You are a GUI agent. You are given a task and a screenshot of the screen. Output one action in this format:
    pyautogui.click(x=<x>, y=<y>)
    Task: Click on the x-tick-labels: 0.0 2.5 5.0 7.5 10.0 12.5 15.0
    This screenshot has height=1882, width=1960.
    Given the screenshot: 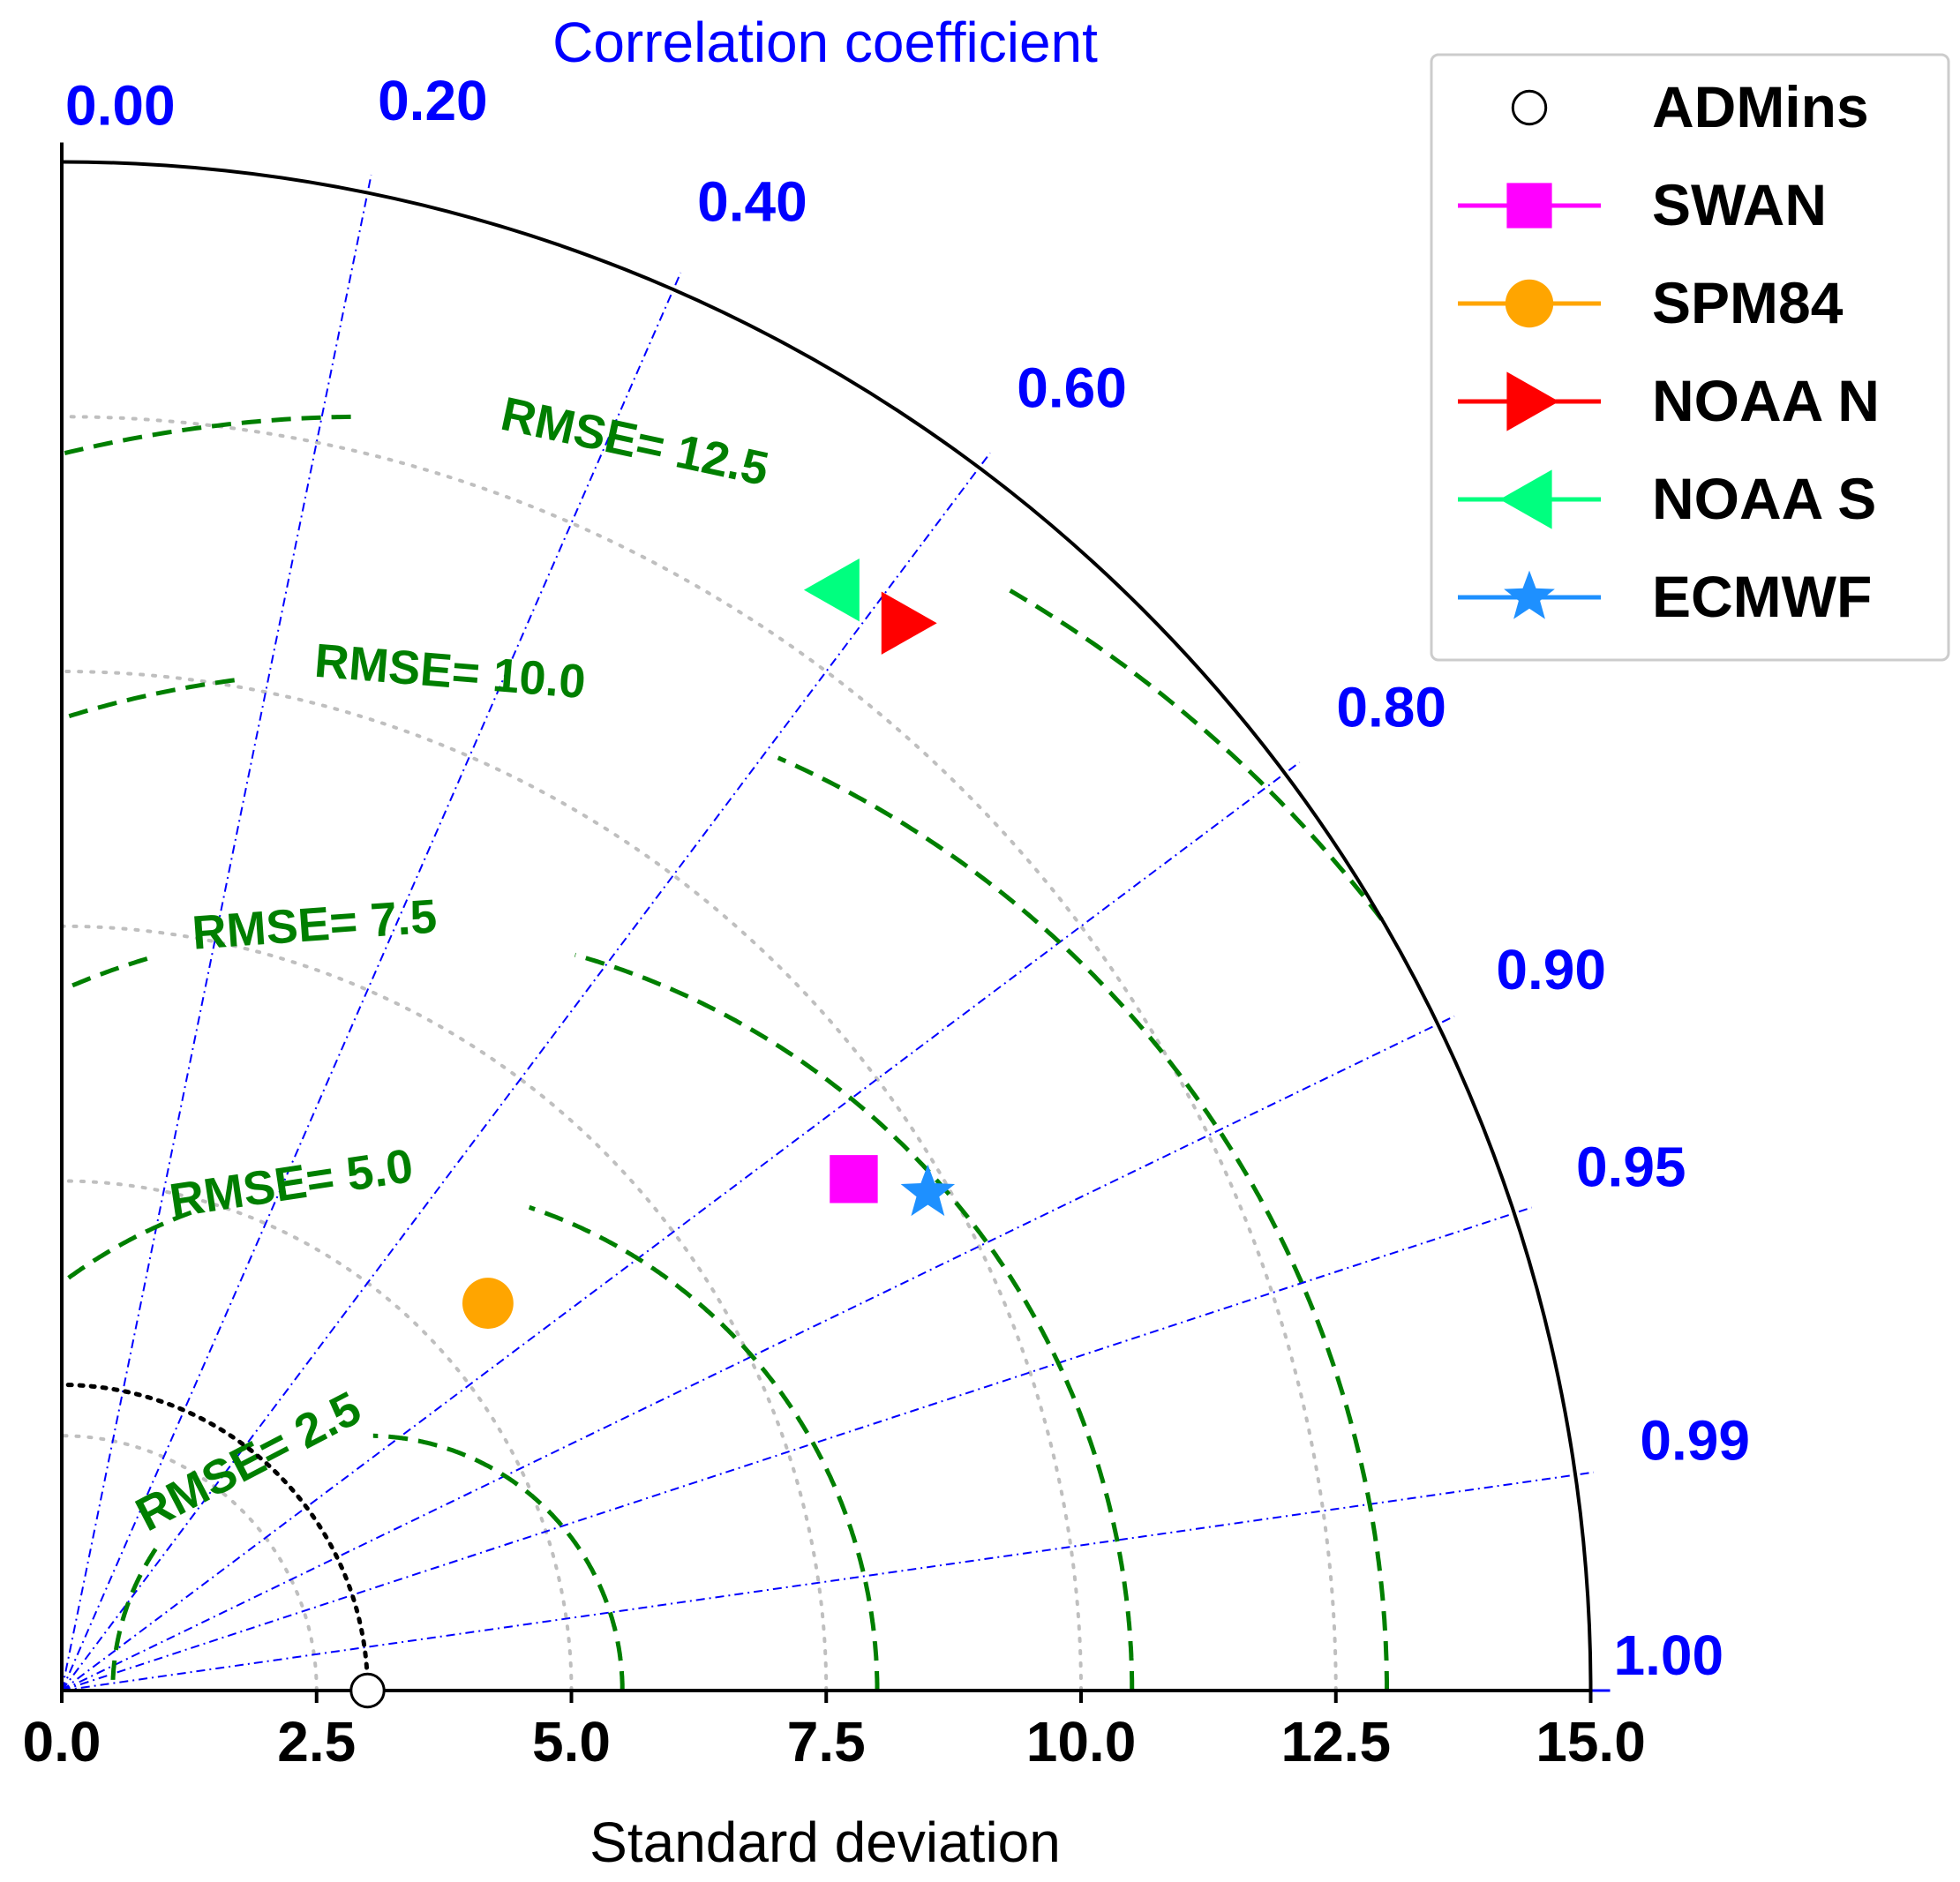 What is the action you would take?
    pyautogui.click(x=835, y=1732)
    